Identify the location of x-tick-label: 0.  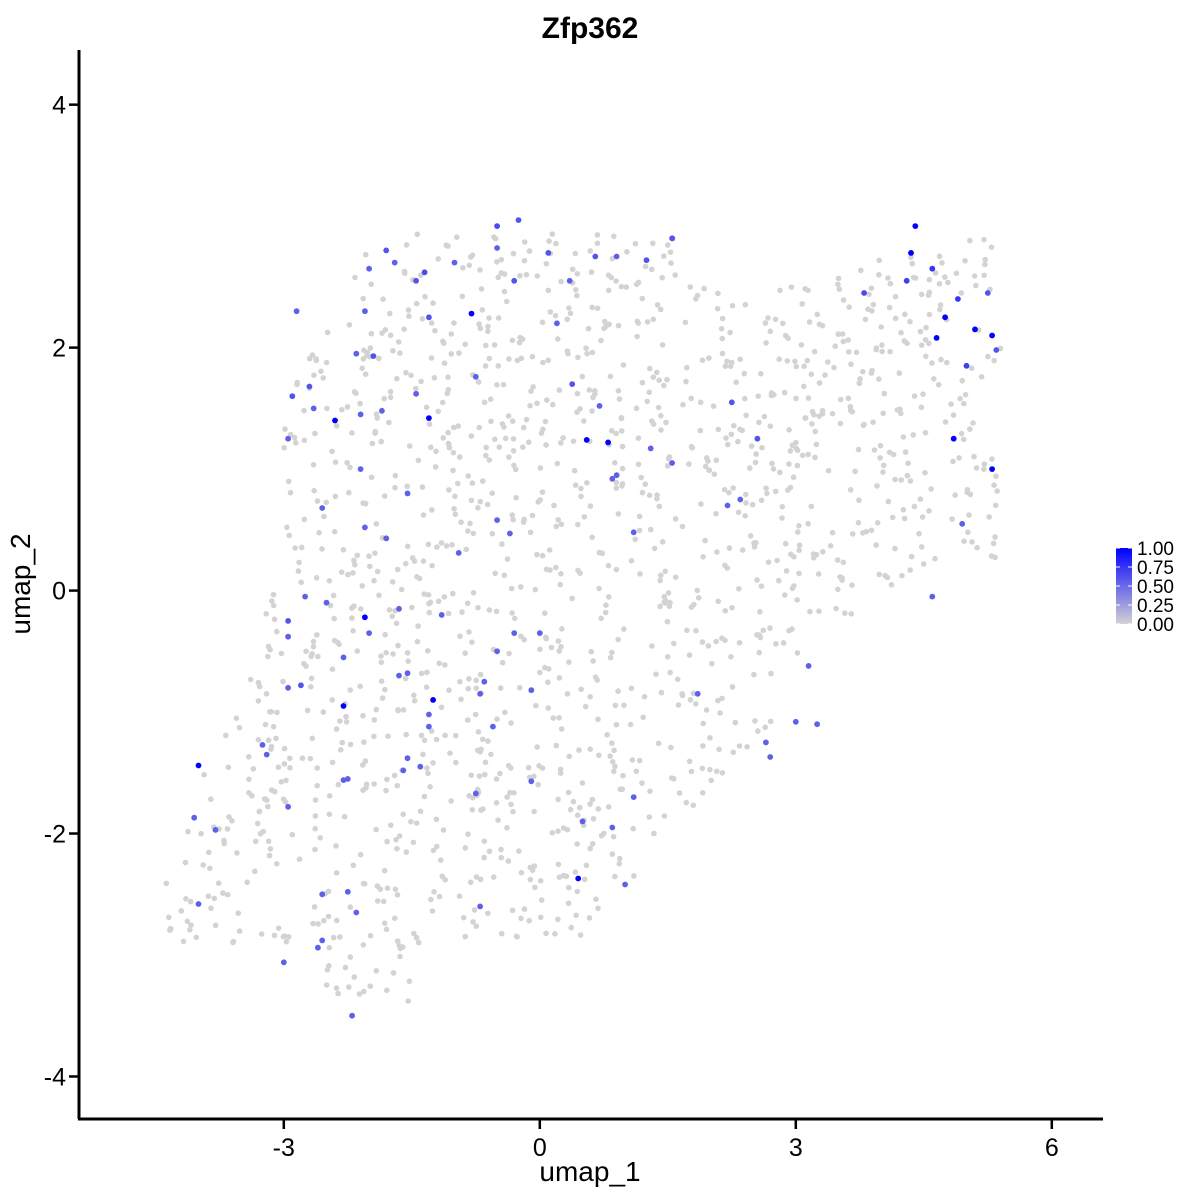
(540, 1148).